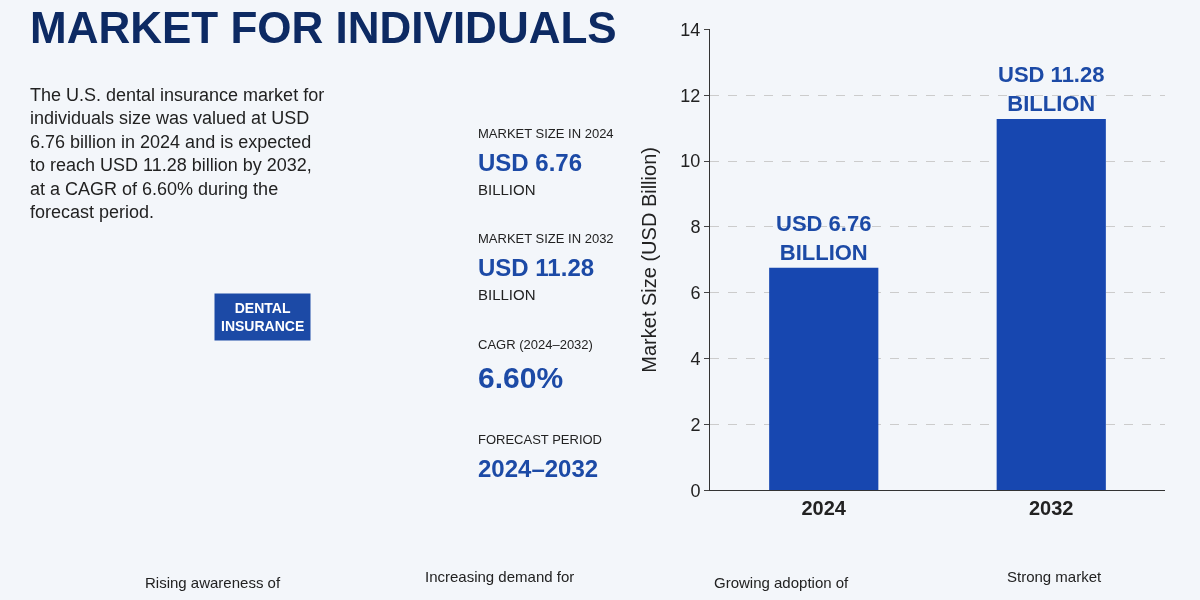 The width and height of the screenshot is (1200, 600). Describe the element at coordinates (546, 238) in the screenshot. I see `text: MARKET SIZE IN 2032` at that location.